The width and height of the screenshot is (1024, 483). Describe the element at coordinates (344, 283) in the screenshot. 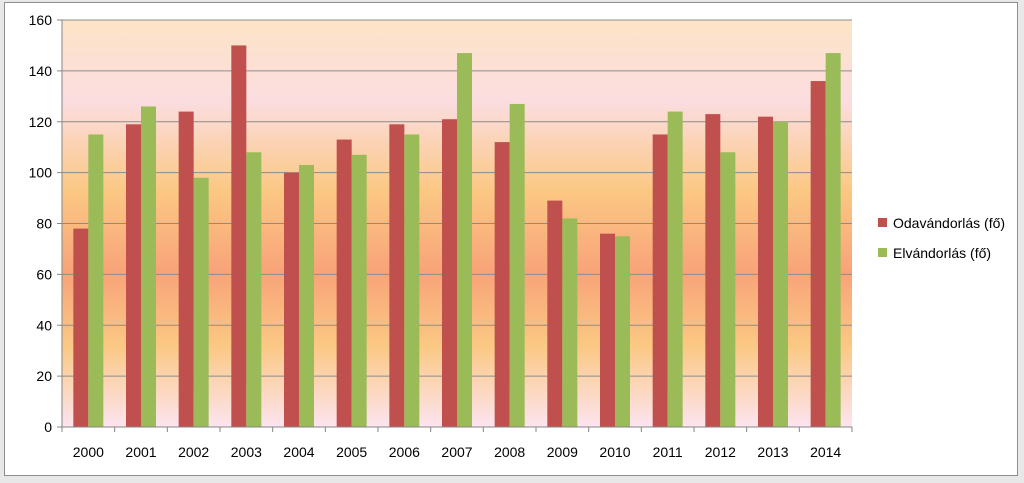

I see `bar-odavandorlas-2005` at that location.